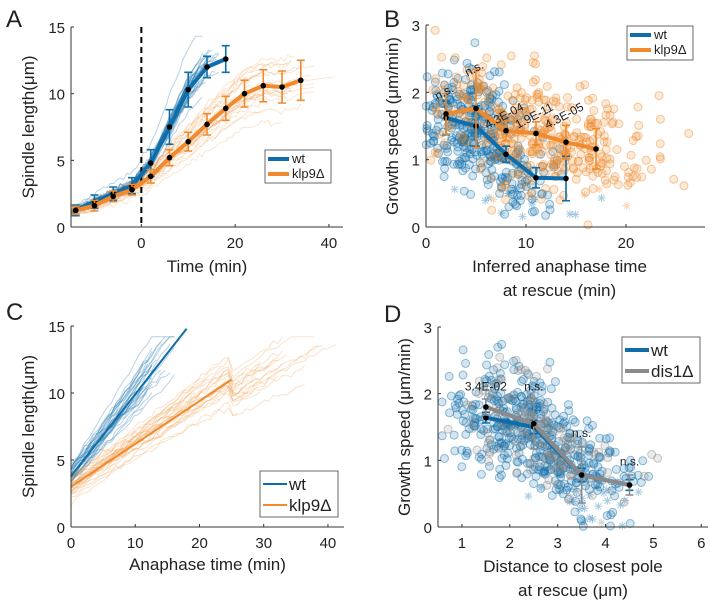 The height and width of the screenshot is (607, 710). Describe the element at coordinates (28, 426) in the screenshot. I see `y-axis-label: Spindle length(μm)` at that location.